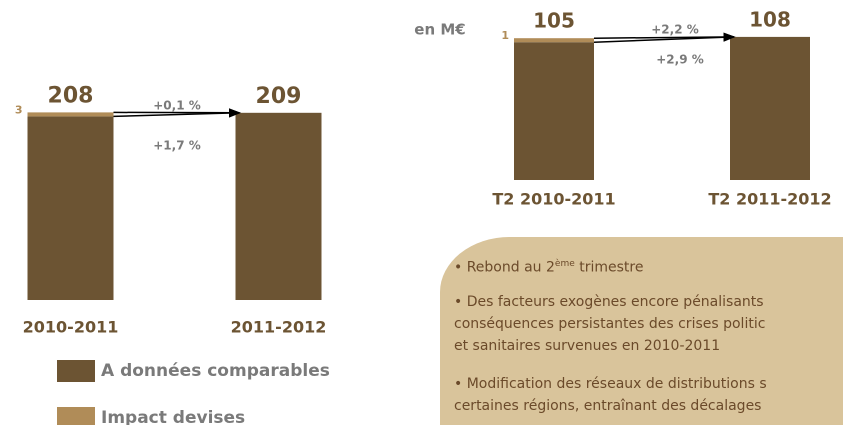  Describe the element at coordinates (769, 199) in the screenshot. I see `category-label: T2 2011-2012` at that location.